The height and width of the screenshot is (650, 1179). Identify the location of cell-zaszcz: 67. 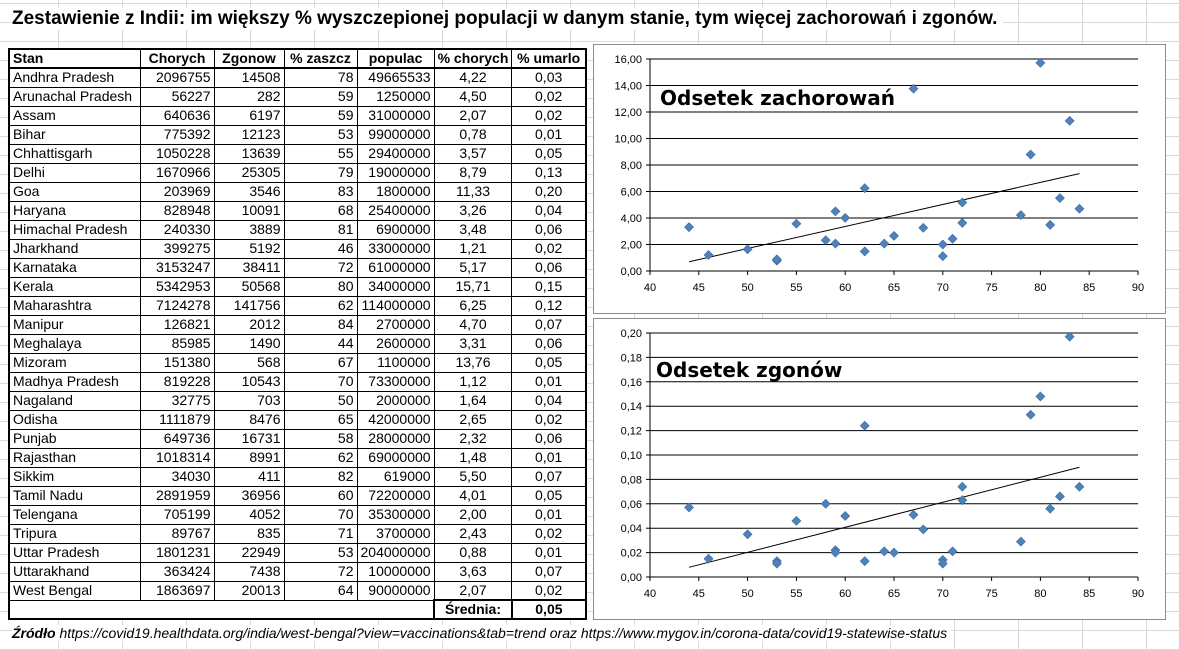
(320, 362).